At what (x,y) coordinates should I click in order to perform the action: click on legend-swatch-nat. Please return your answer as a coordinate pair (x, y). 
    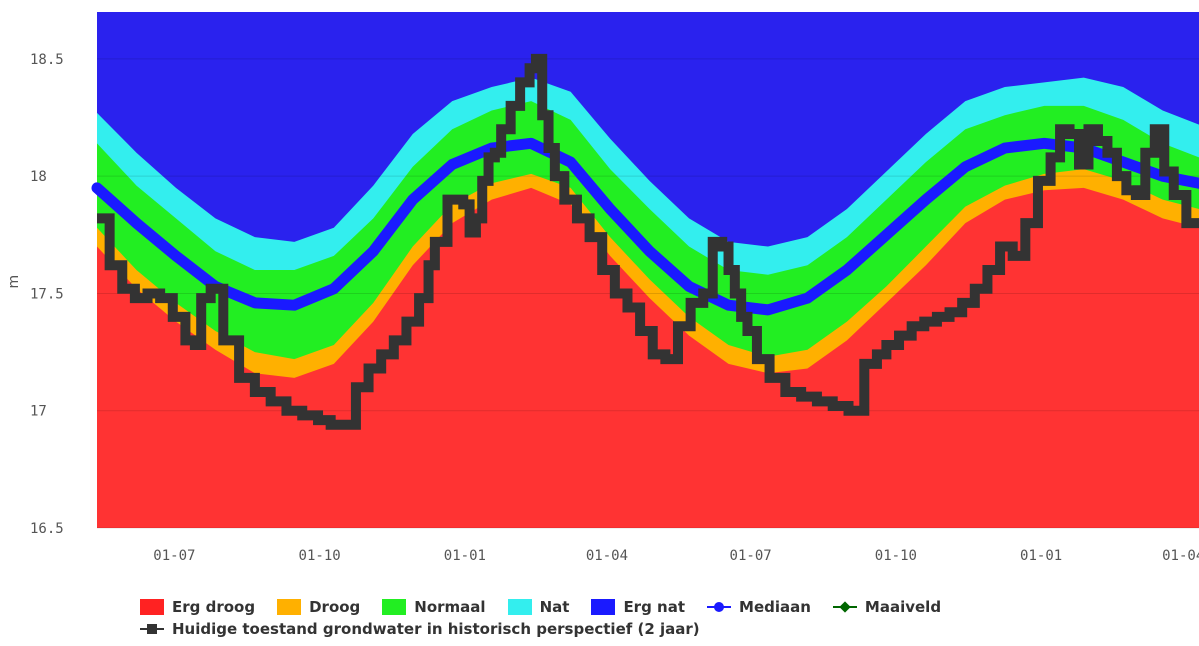
    Looking at the image, I should click on (519, 607).